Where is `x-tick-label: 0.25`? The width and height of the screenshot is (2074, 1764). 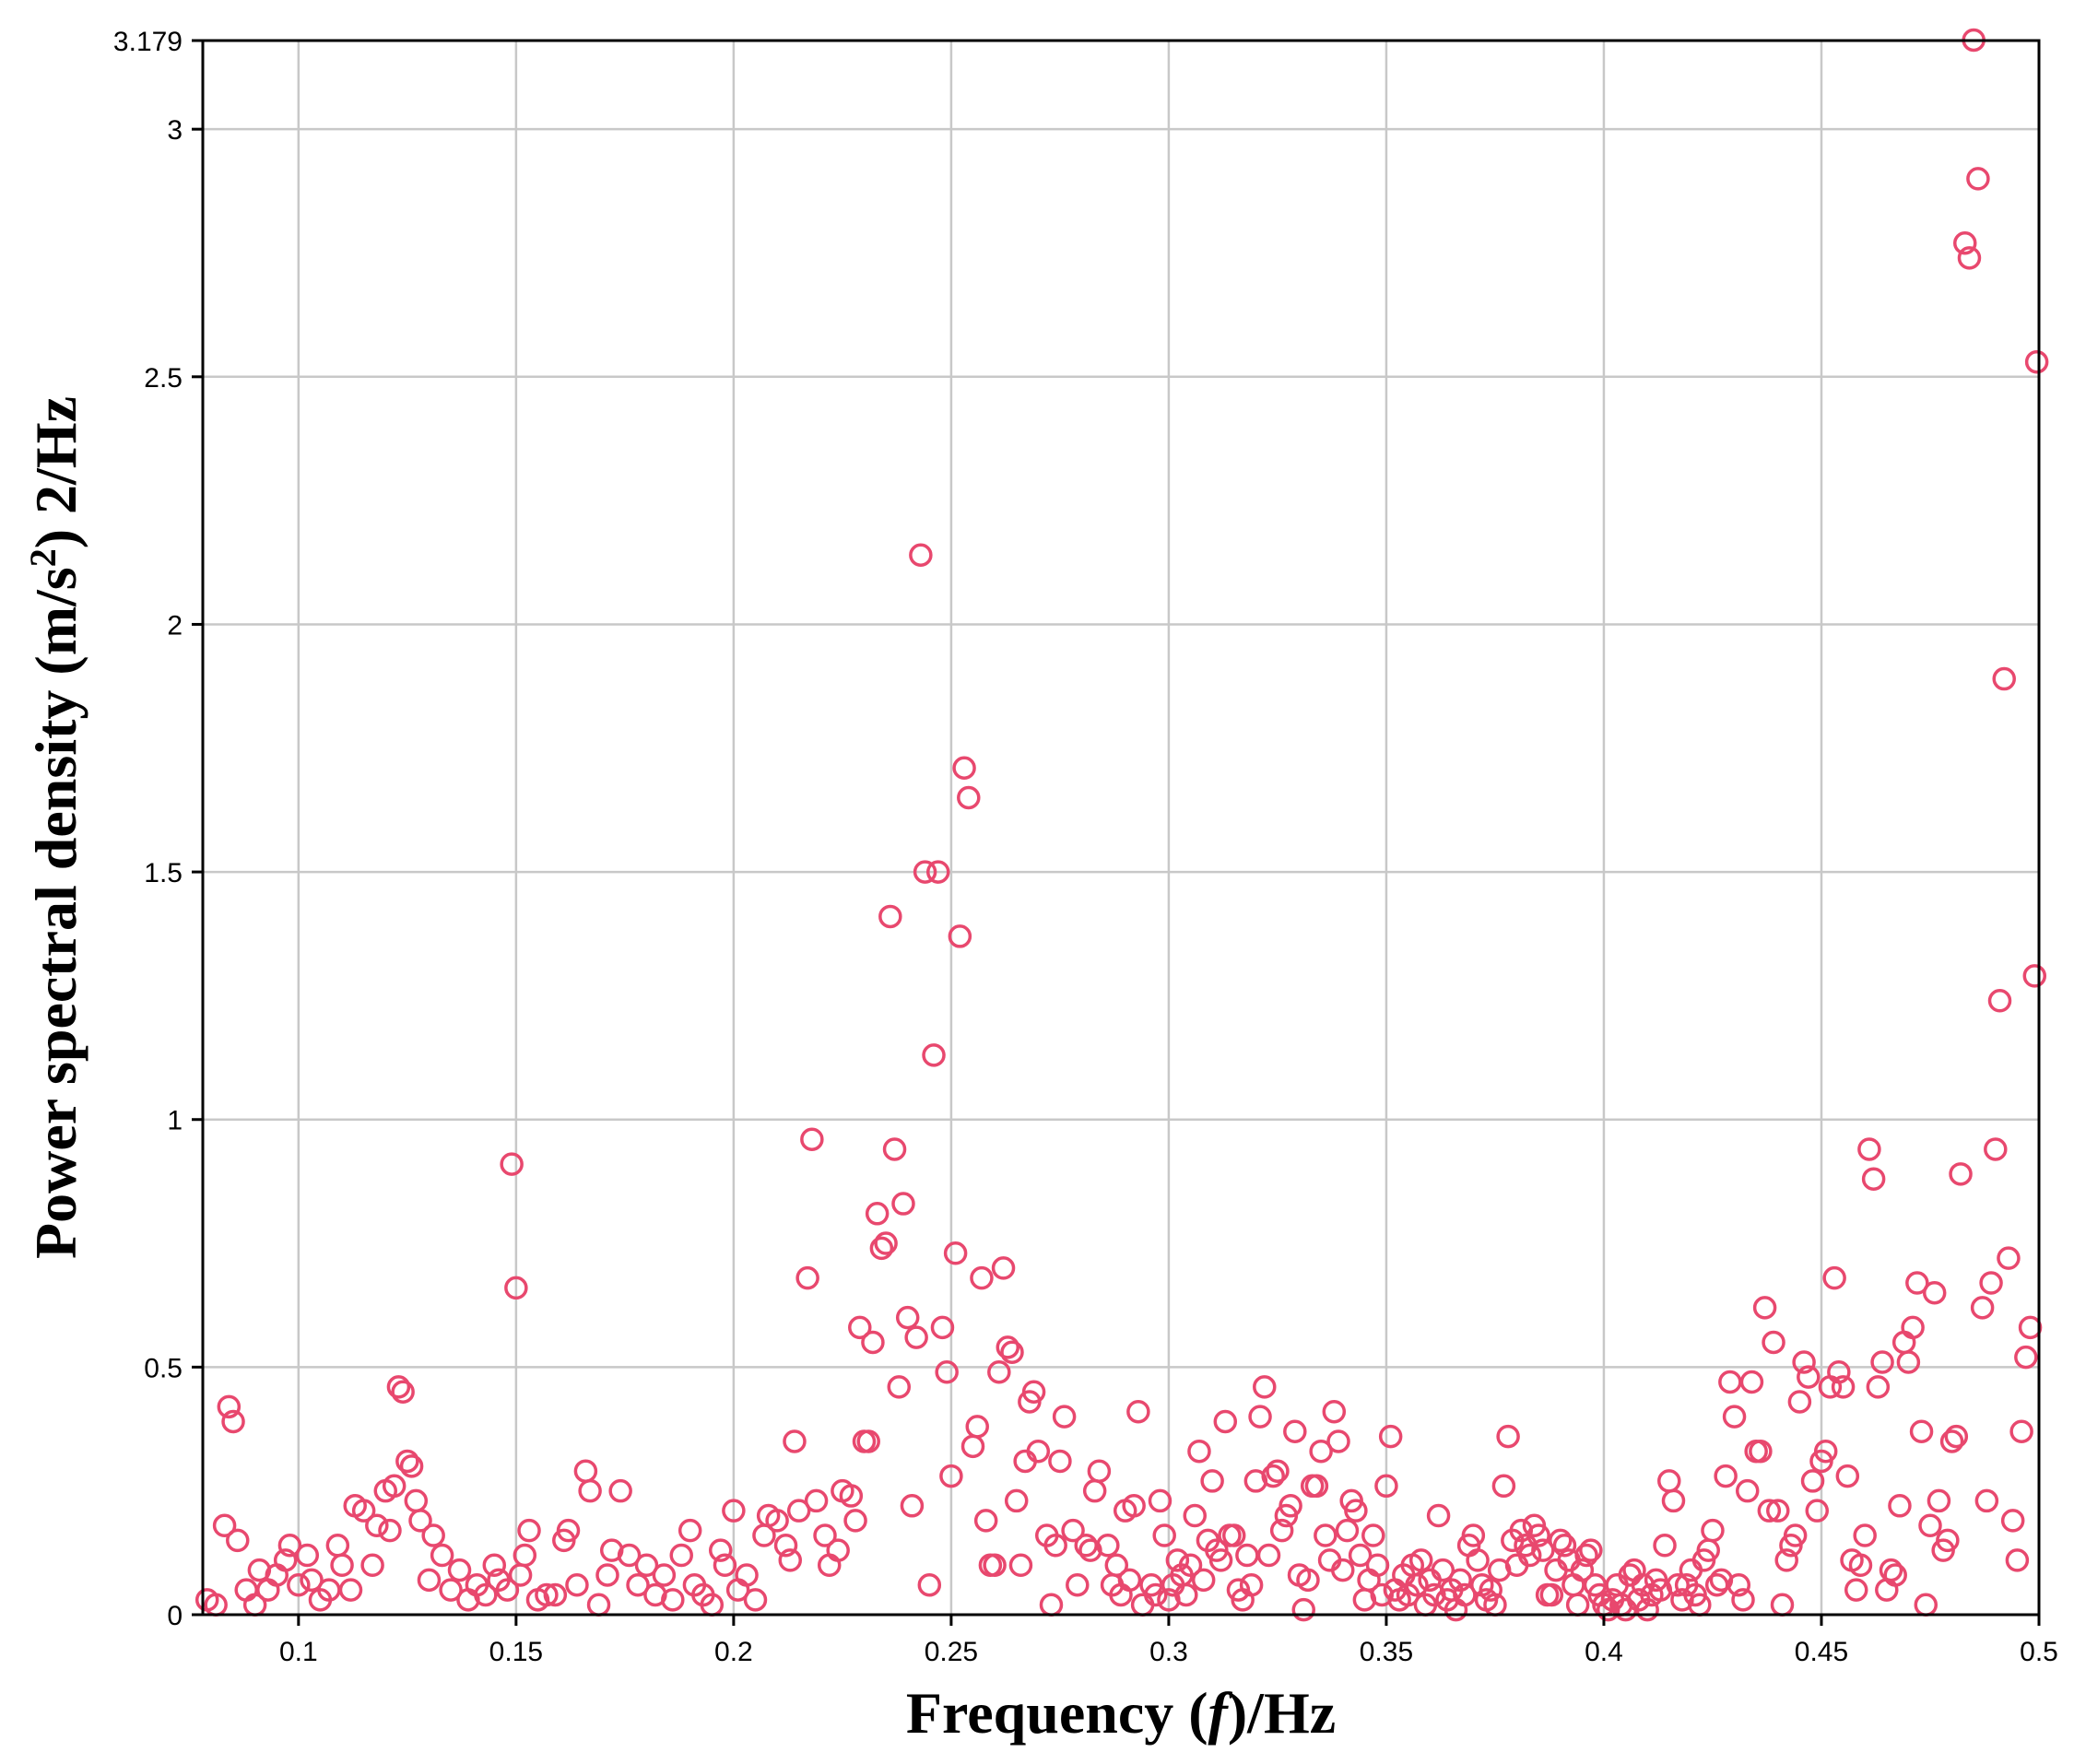 x-tick-label: 0.25 is located at coordinates (951, 1652).